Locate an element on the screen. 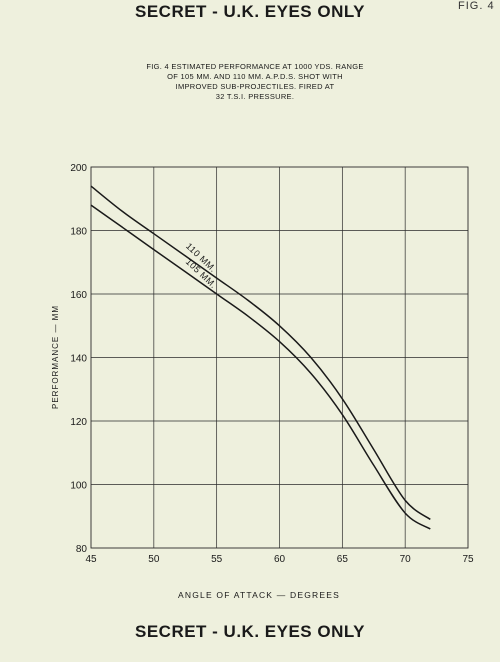 This screenshot has height=662, width=500. header-classification: SECRET - U.K. EYES ONLY is located at coordinates (250, 11).